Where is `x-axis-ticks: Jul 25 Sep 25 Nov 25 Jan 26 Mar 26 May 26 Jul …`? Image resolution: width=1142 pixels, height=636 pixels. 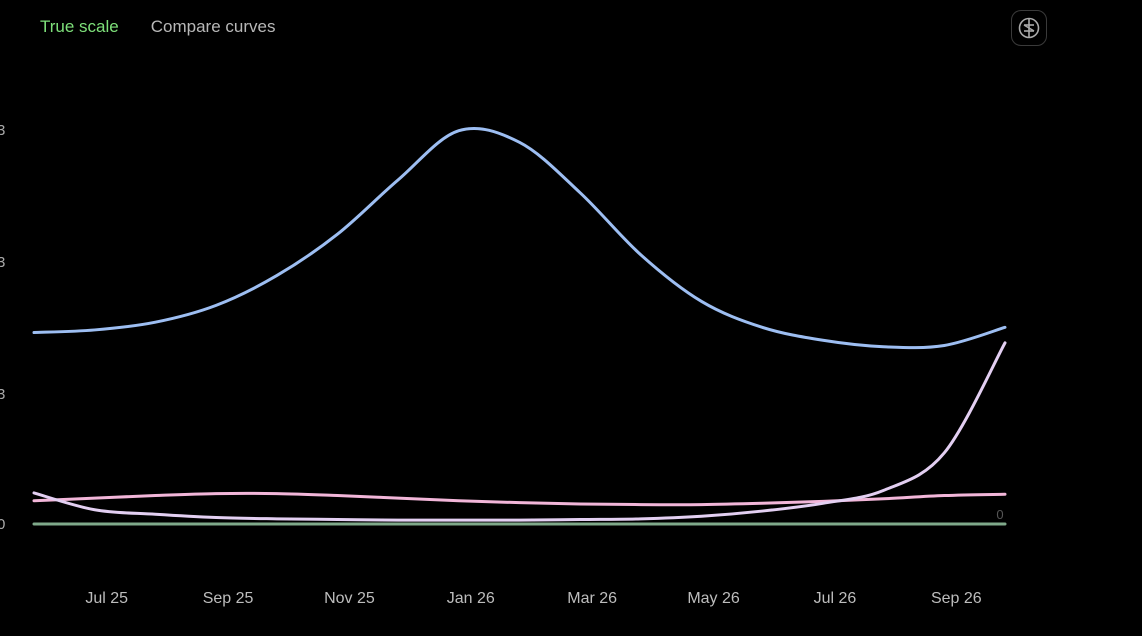
x-axis-ticks: Jul 25 Sep 25 Nov 25 Jan 26 Mar 26 May 26 Jul … is located at coordinates (533, 598).